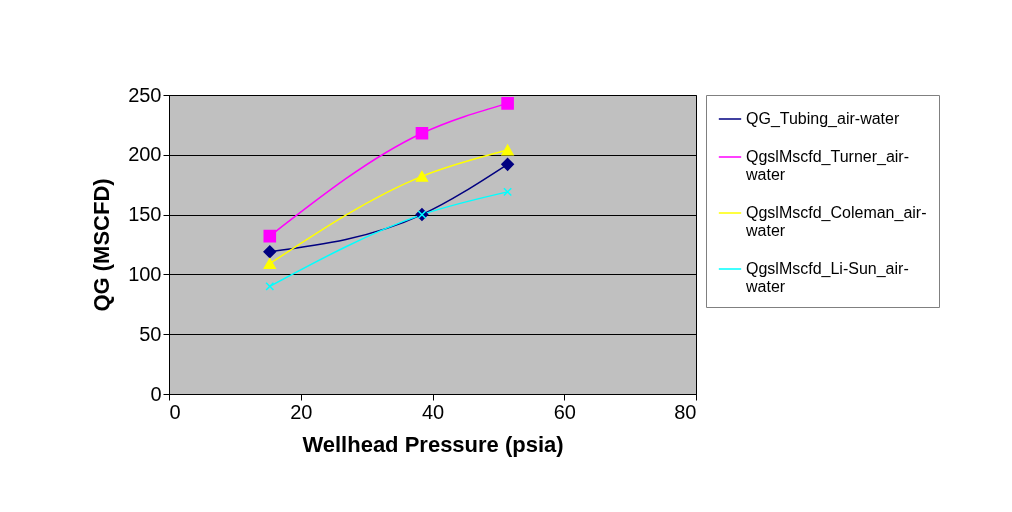  I want to click on legend-label: QgslMscfd_Turner_air-water, so click(827, 165).